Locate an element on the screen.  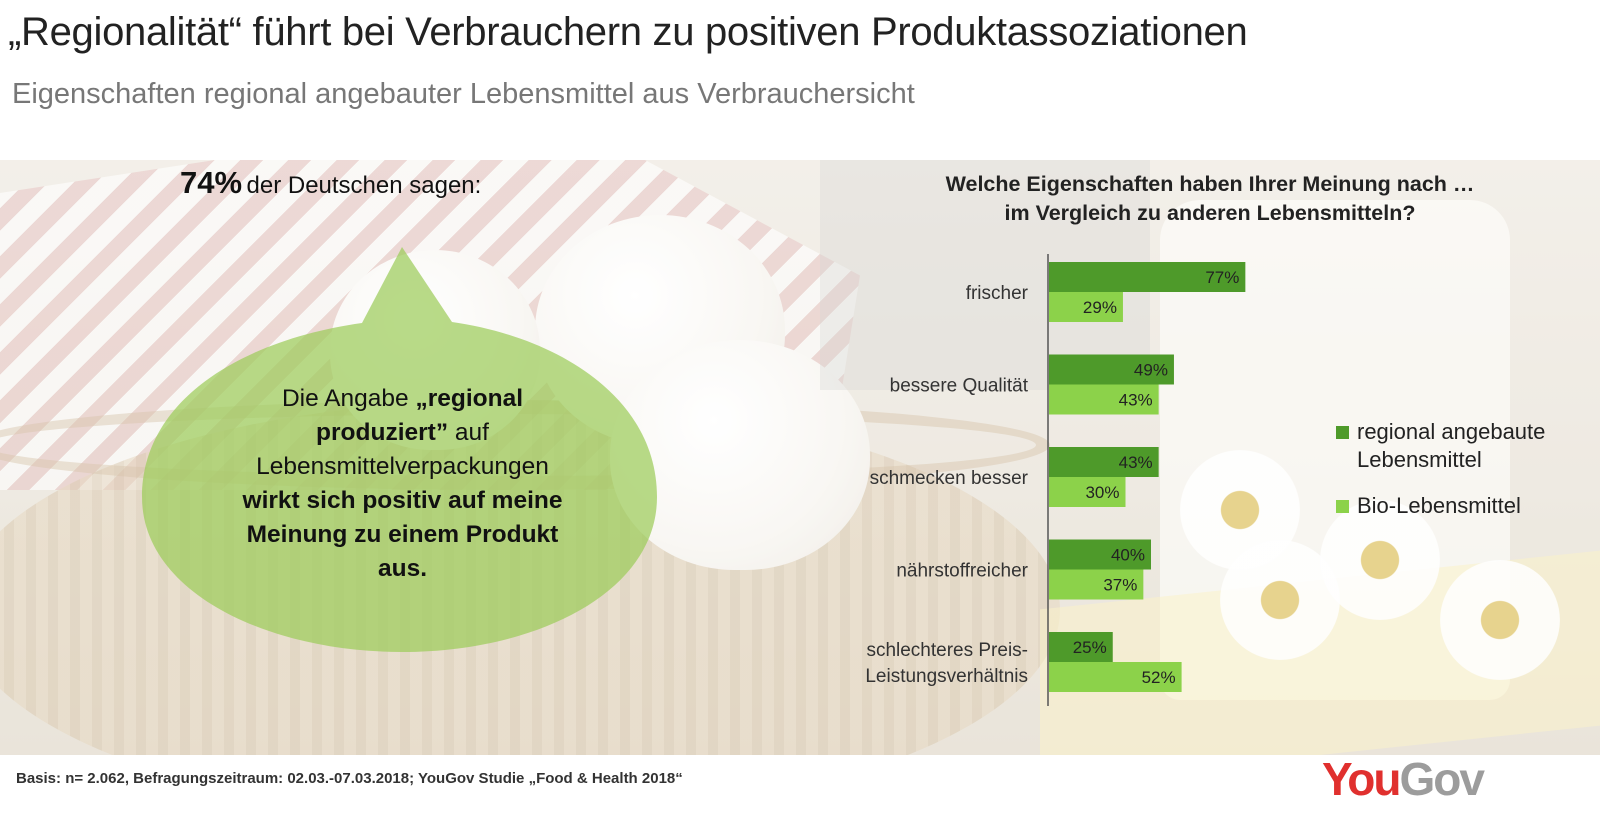
bar-value-label: 25% is located at coordinates (1090, 647).